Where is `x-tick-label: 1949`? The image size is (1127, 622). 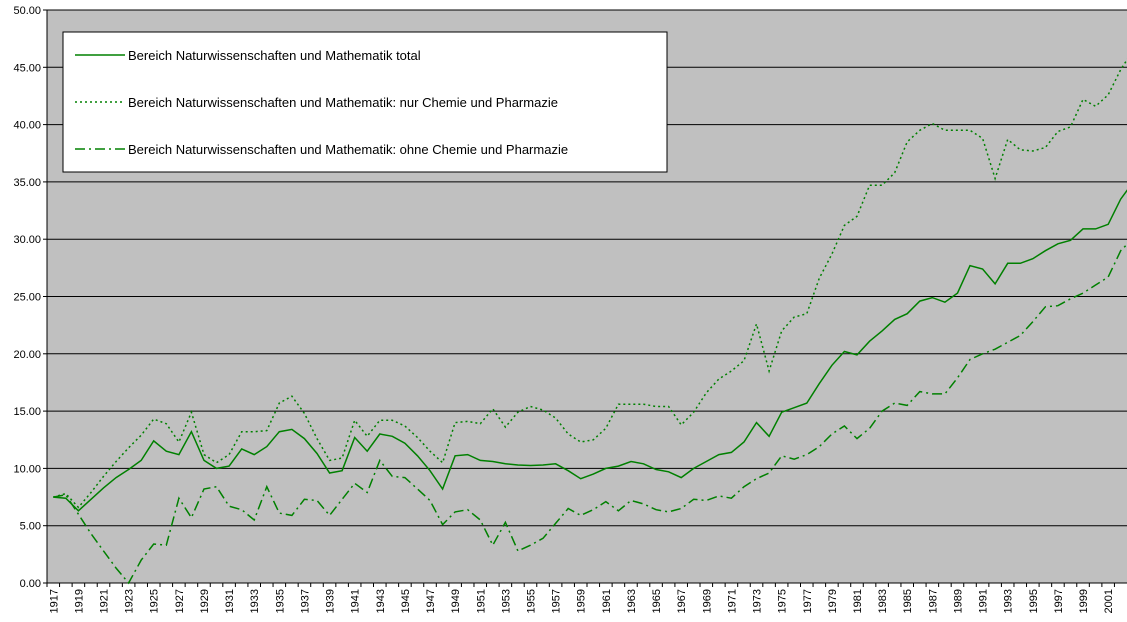
x-tick-label: 1949 is located at coordinates (456, 601).